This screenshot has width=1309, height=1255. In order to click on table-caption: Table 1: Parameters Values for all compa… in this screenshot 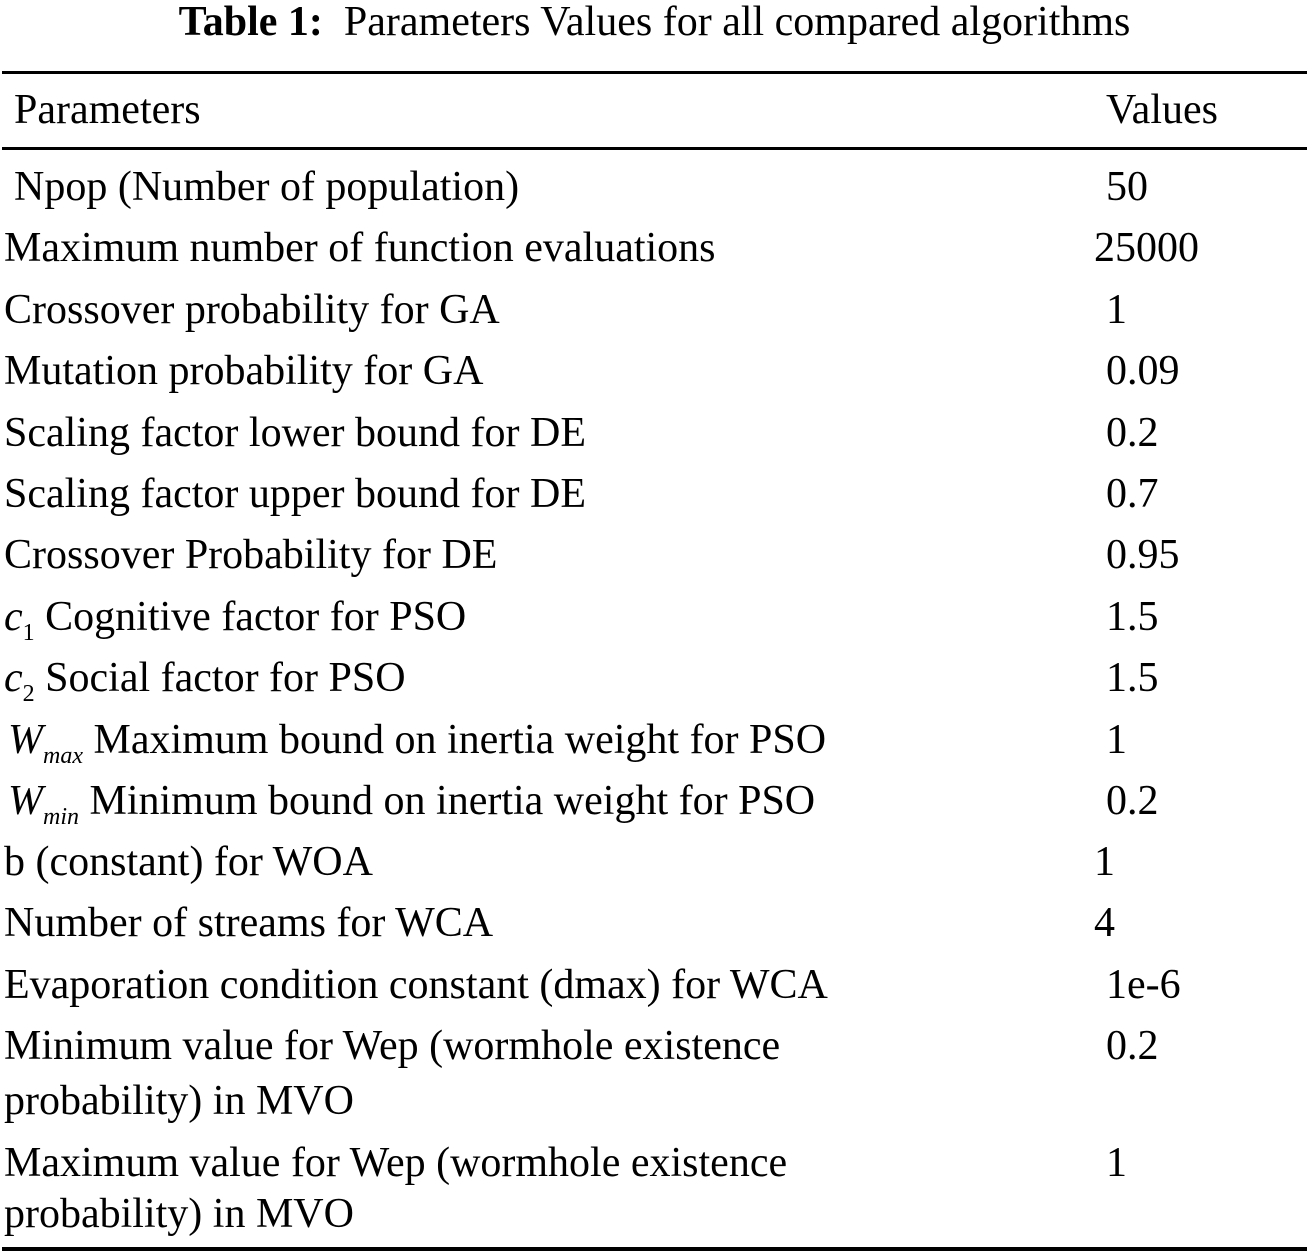, I will do `click(654, 22)`.